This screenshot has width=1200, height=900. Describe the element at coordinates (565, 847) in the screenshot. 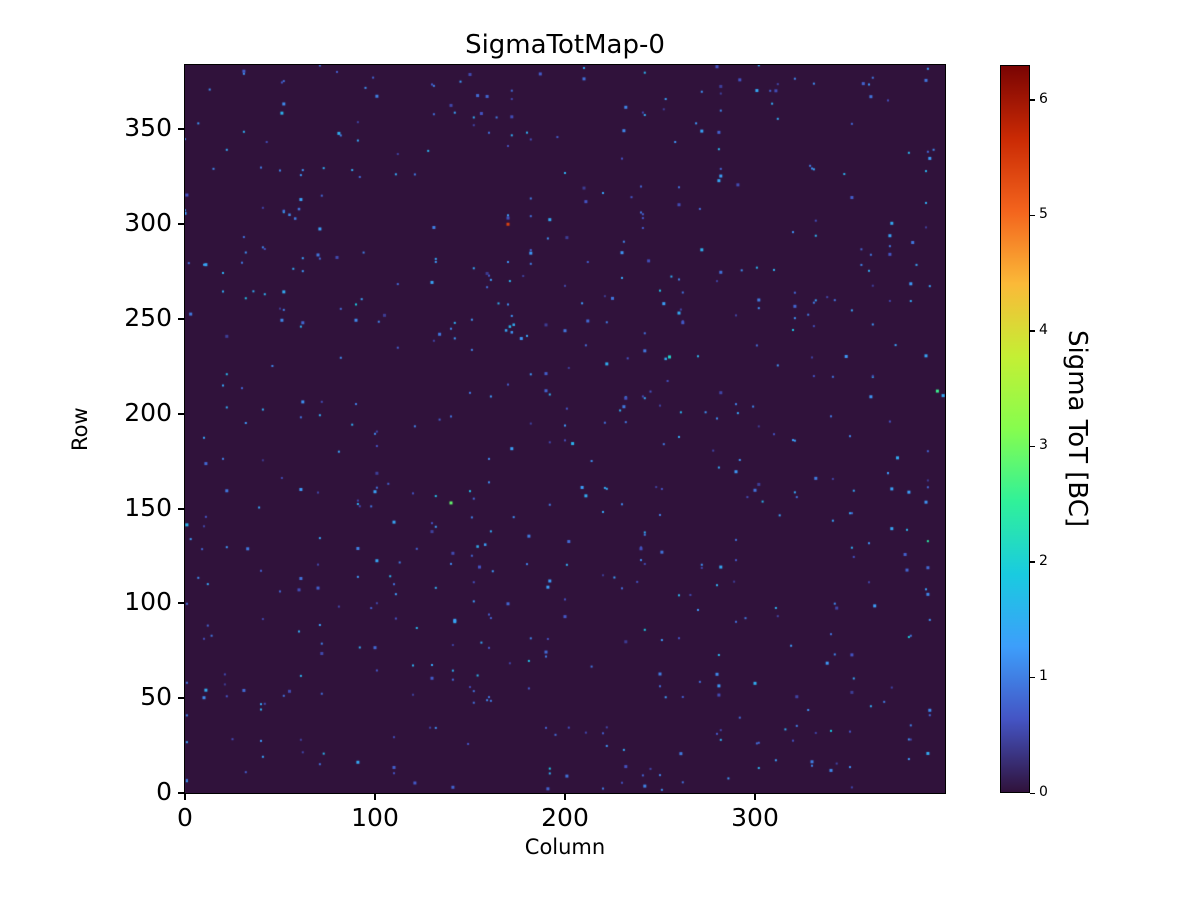

I see `x-axis-label: Column` at that location.